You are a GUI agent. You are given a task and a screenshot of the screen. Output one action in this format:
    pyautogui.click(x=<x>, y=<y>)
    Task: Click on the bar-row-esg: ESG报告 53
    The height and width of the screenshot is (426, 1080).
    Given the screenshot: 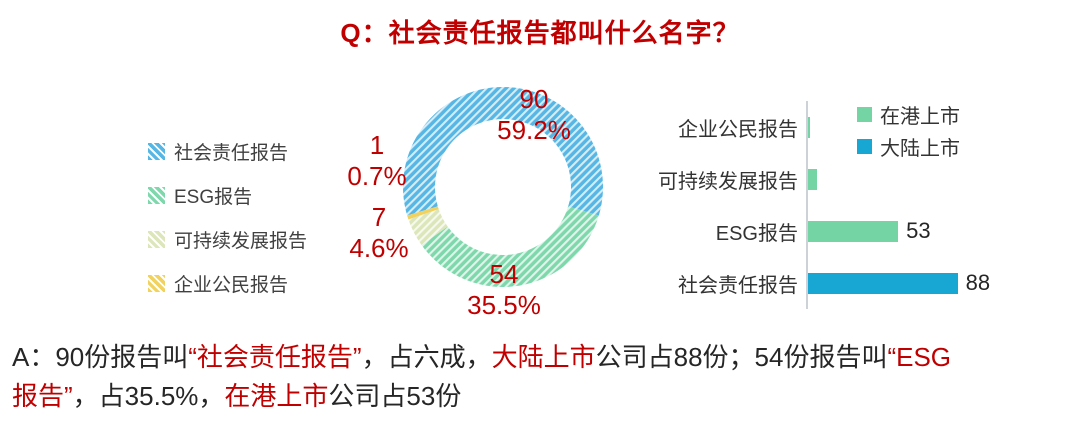 What is the action you would take?
    pyautogui.click(x=849, y=231)
    